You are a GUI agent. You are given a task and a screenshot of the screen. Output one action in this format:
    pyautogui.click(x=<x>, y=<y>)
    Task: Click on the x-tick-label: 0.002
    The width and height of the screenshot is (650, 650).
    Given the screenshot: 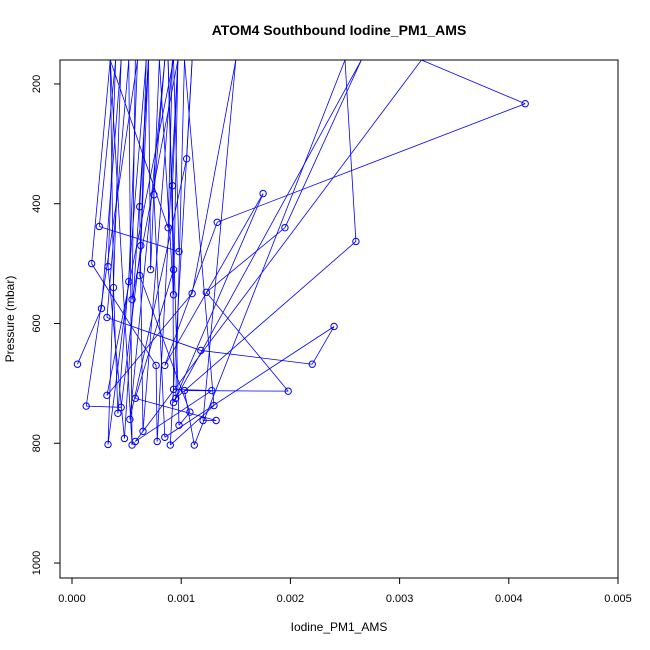 What is the action you would take?
    pyautogui.click(x=291, y=599)
    